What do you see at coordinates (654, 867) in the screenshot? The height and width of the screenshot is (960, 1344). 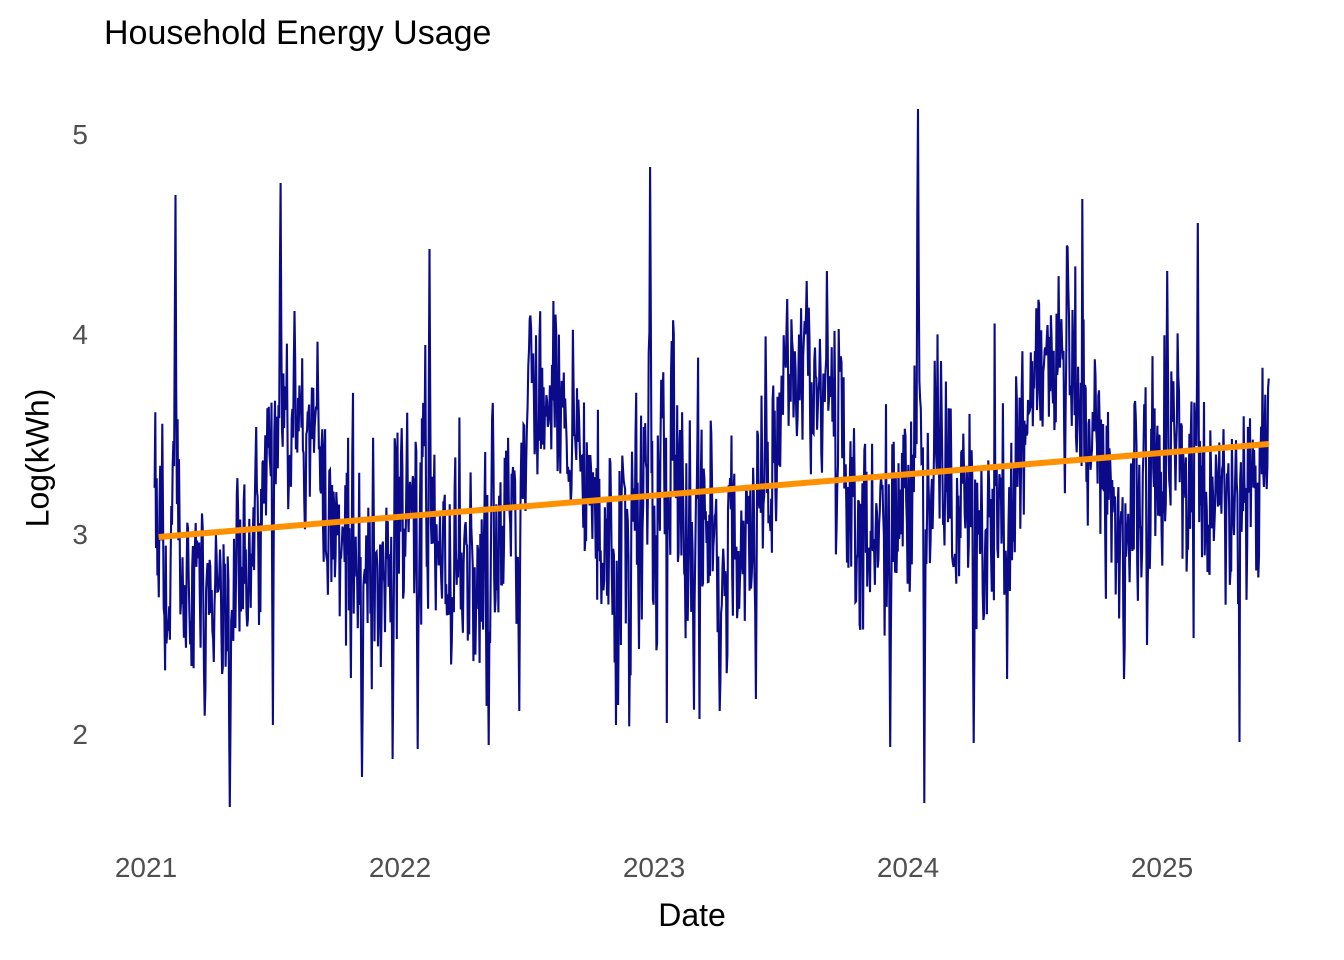 I see `x-tick-label: 2023` at bounding box center [654, 867].